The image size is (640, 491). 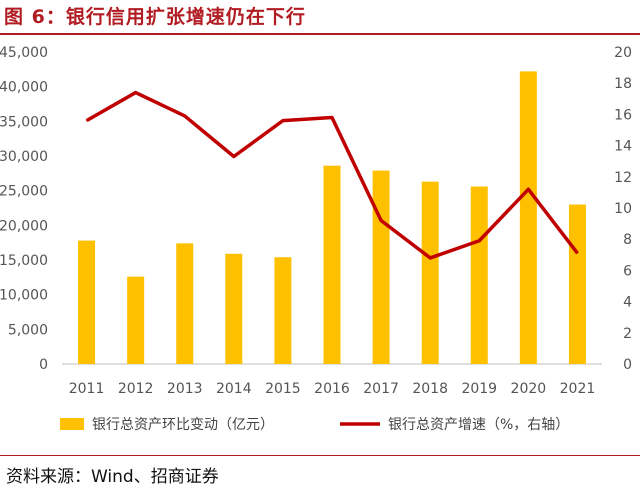 I want to click on right-axis-ticks: 0 2 4 6 8 10 12 14 16 18 20, so click(x=623, y=209).